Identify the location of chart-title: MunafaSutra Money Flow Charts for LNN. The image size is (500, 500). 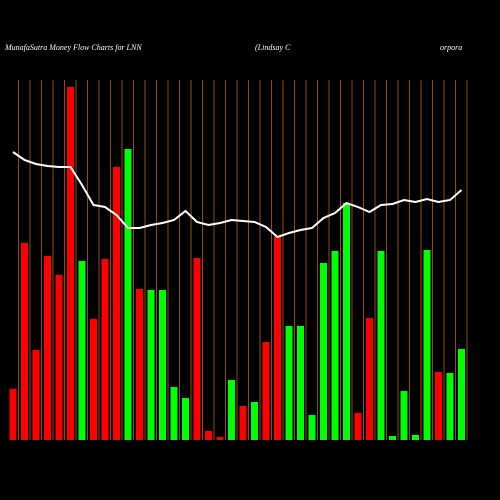
(73, 47).